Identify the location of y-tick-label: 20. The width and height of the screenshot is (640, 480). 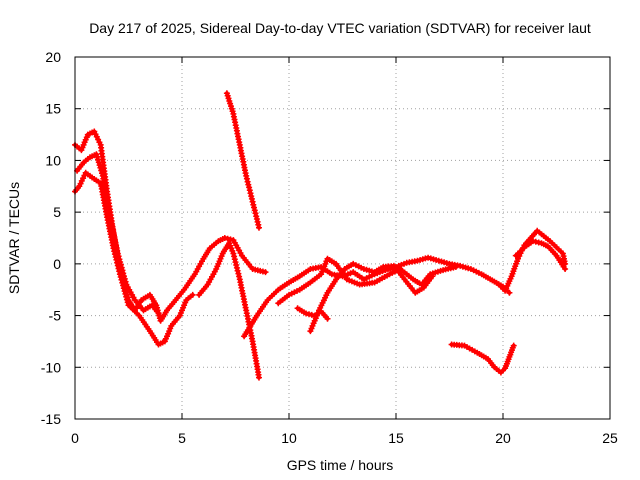
(53, 57).